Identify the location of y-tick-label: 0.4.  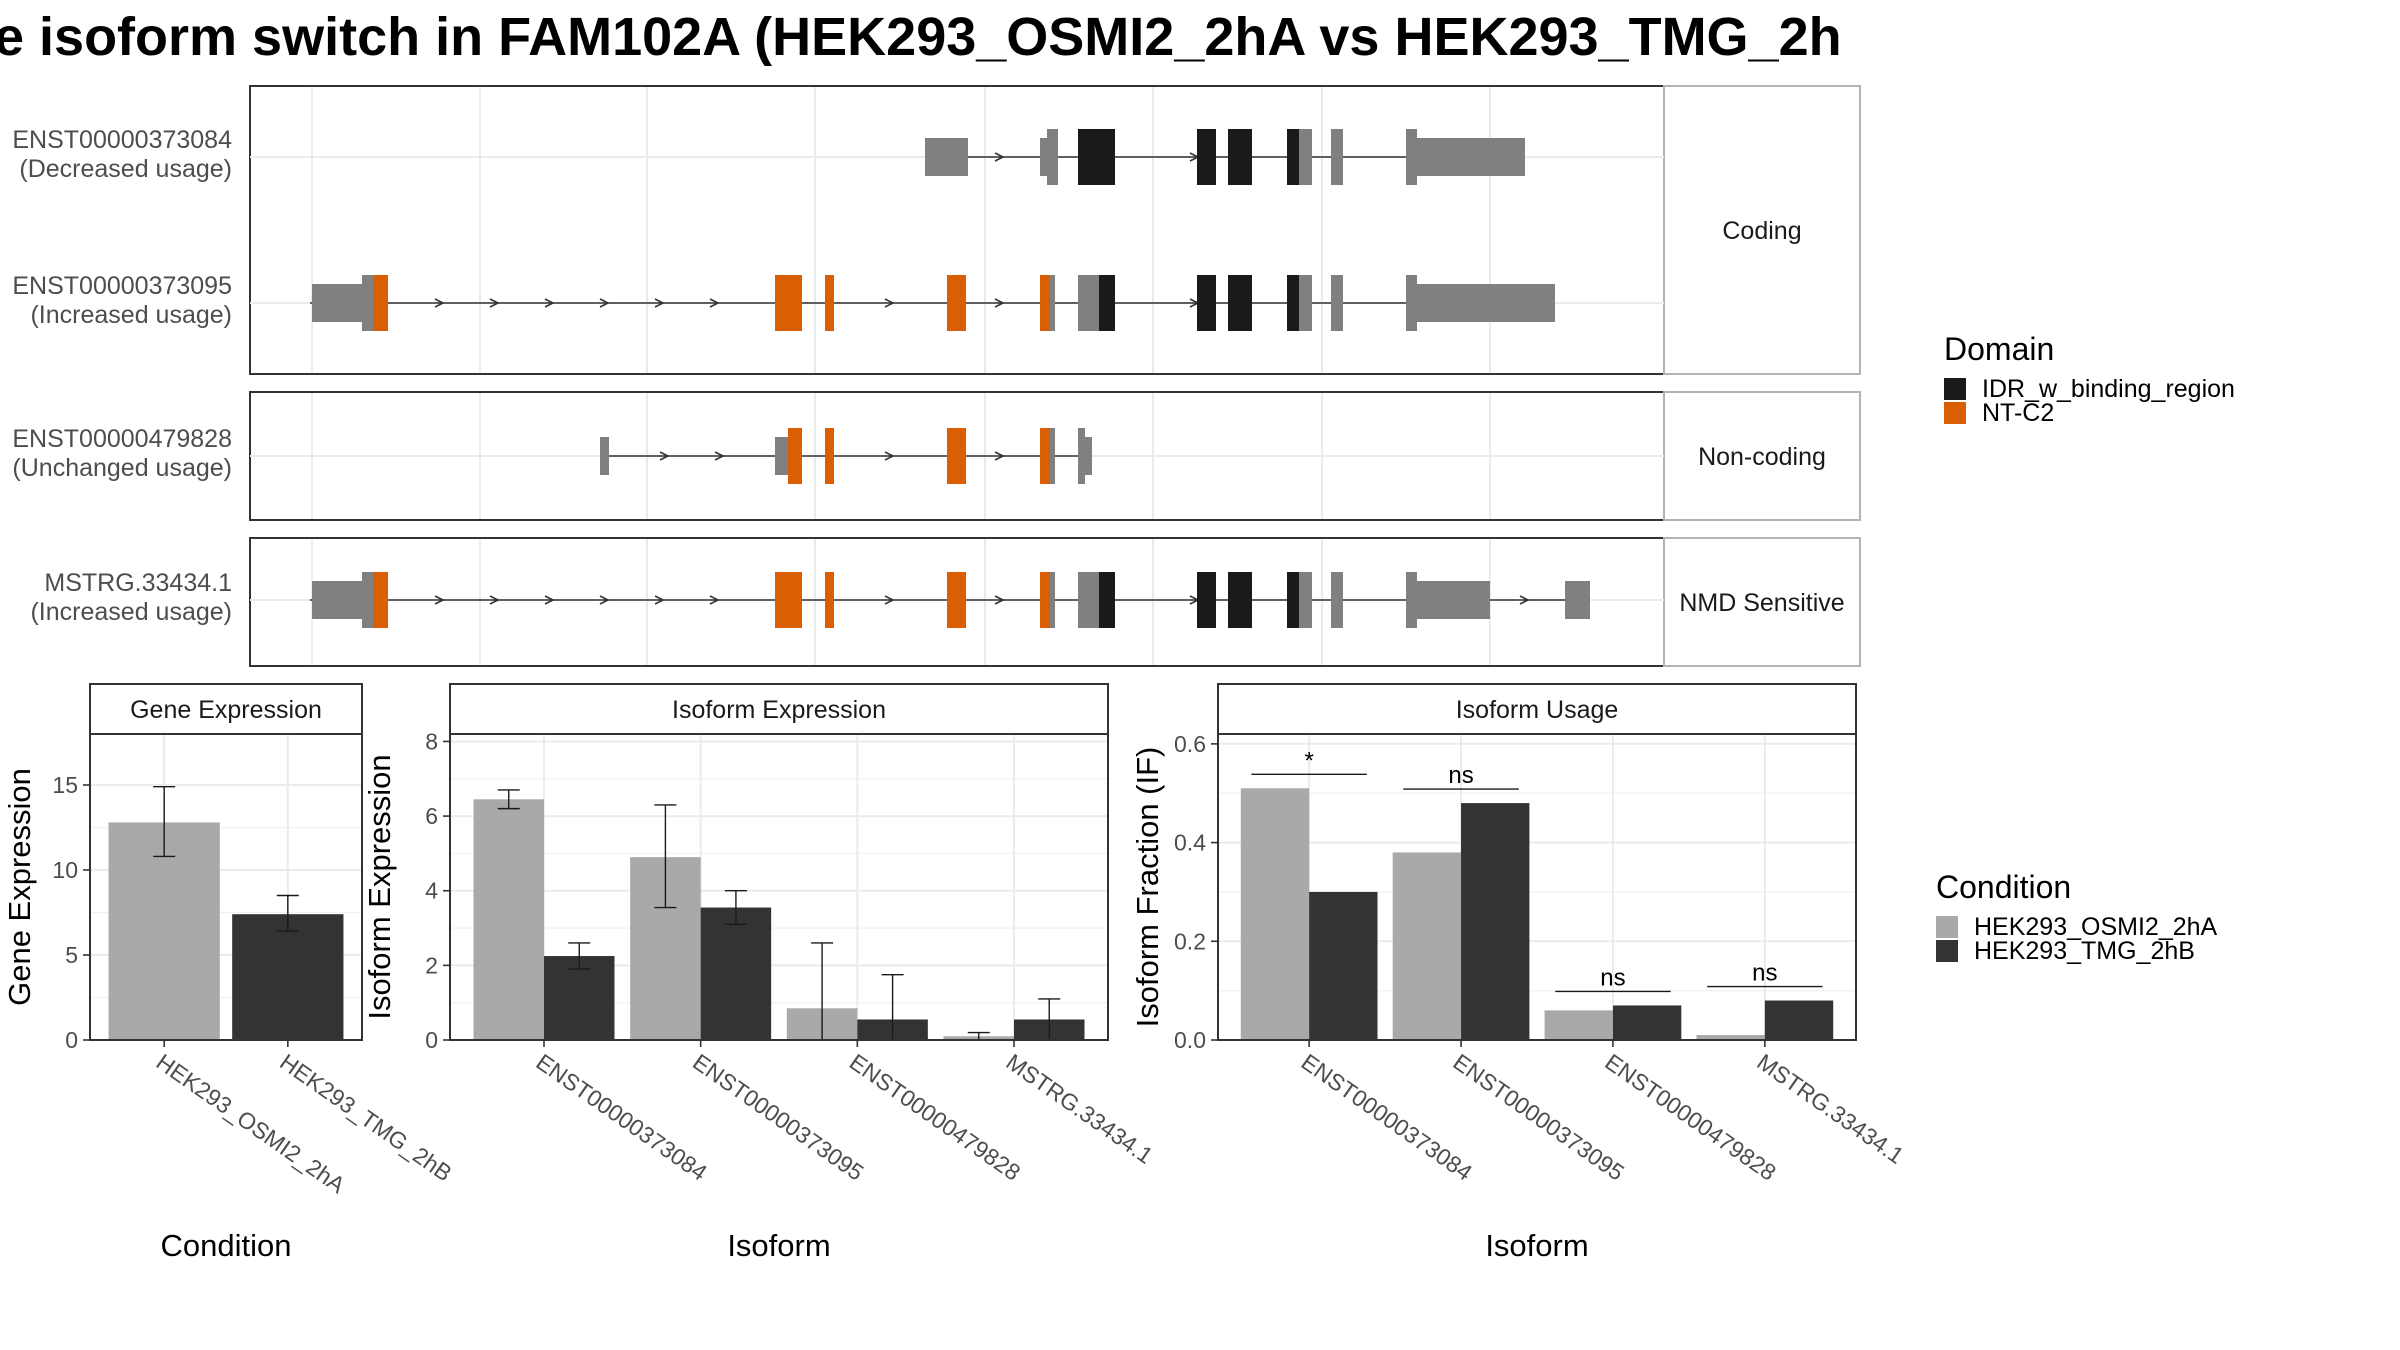
(1190, 843).